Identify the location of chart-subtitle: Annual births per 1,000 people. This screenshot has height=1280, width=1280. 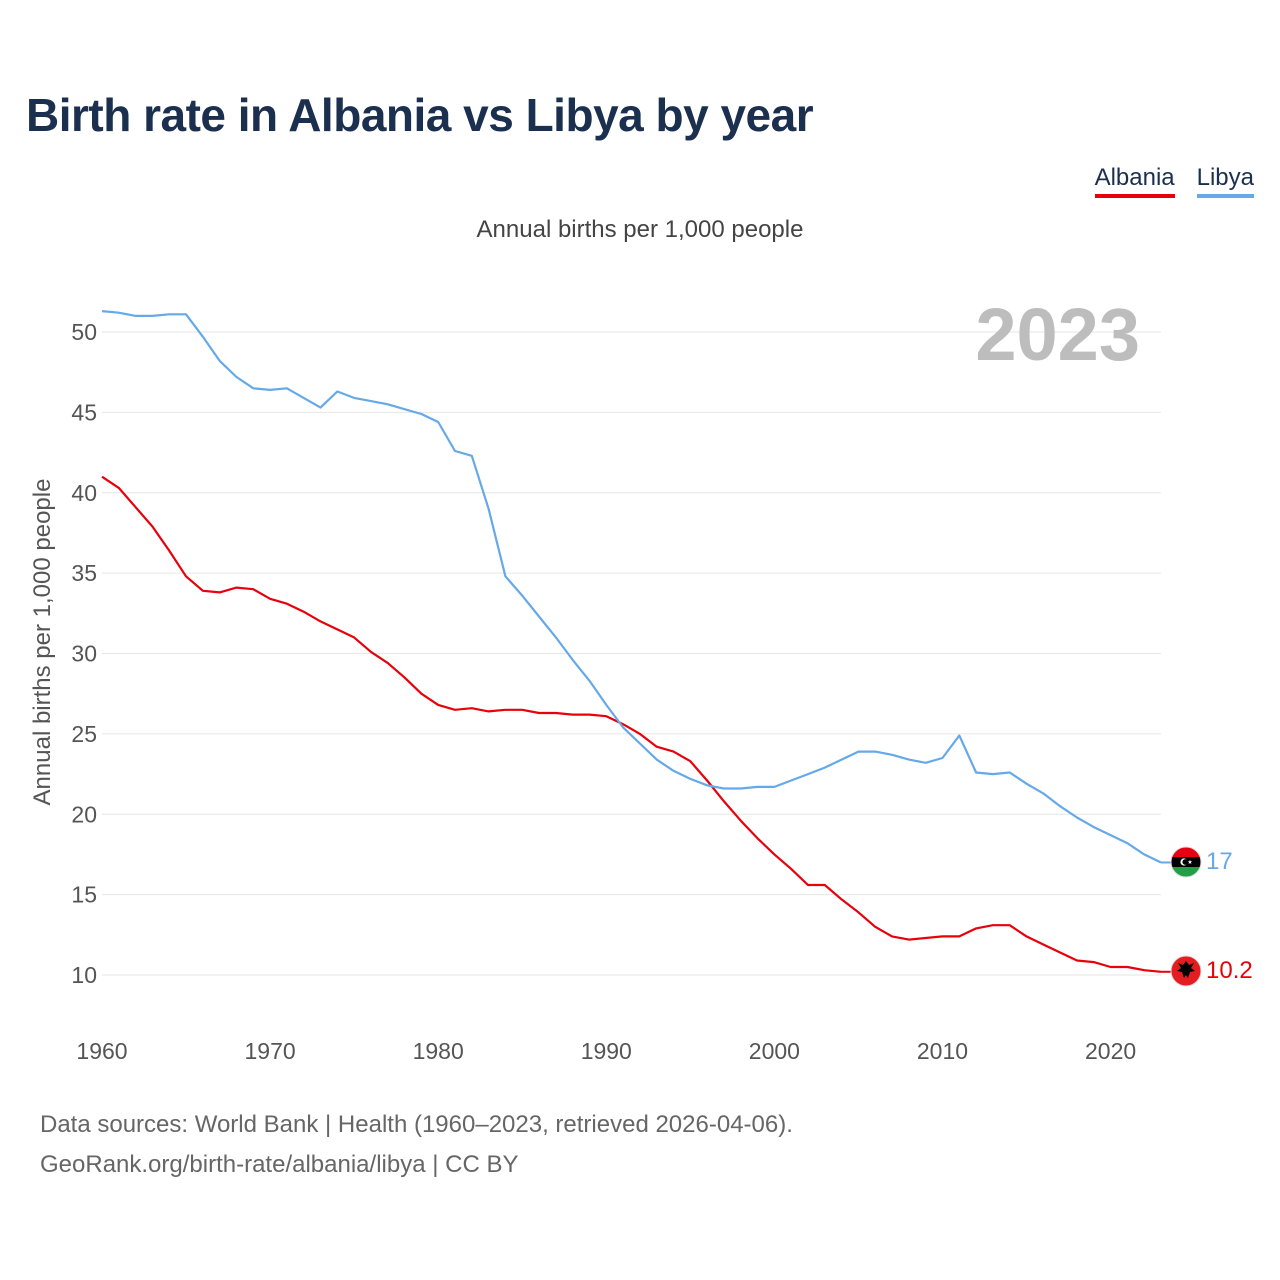
(640, 229).